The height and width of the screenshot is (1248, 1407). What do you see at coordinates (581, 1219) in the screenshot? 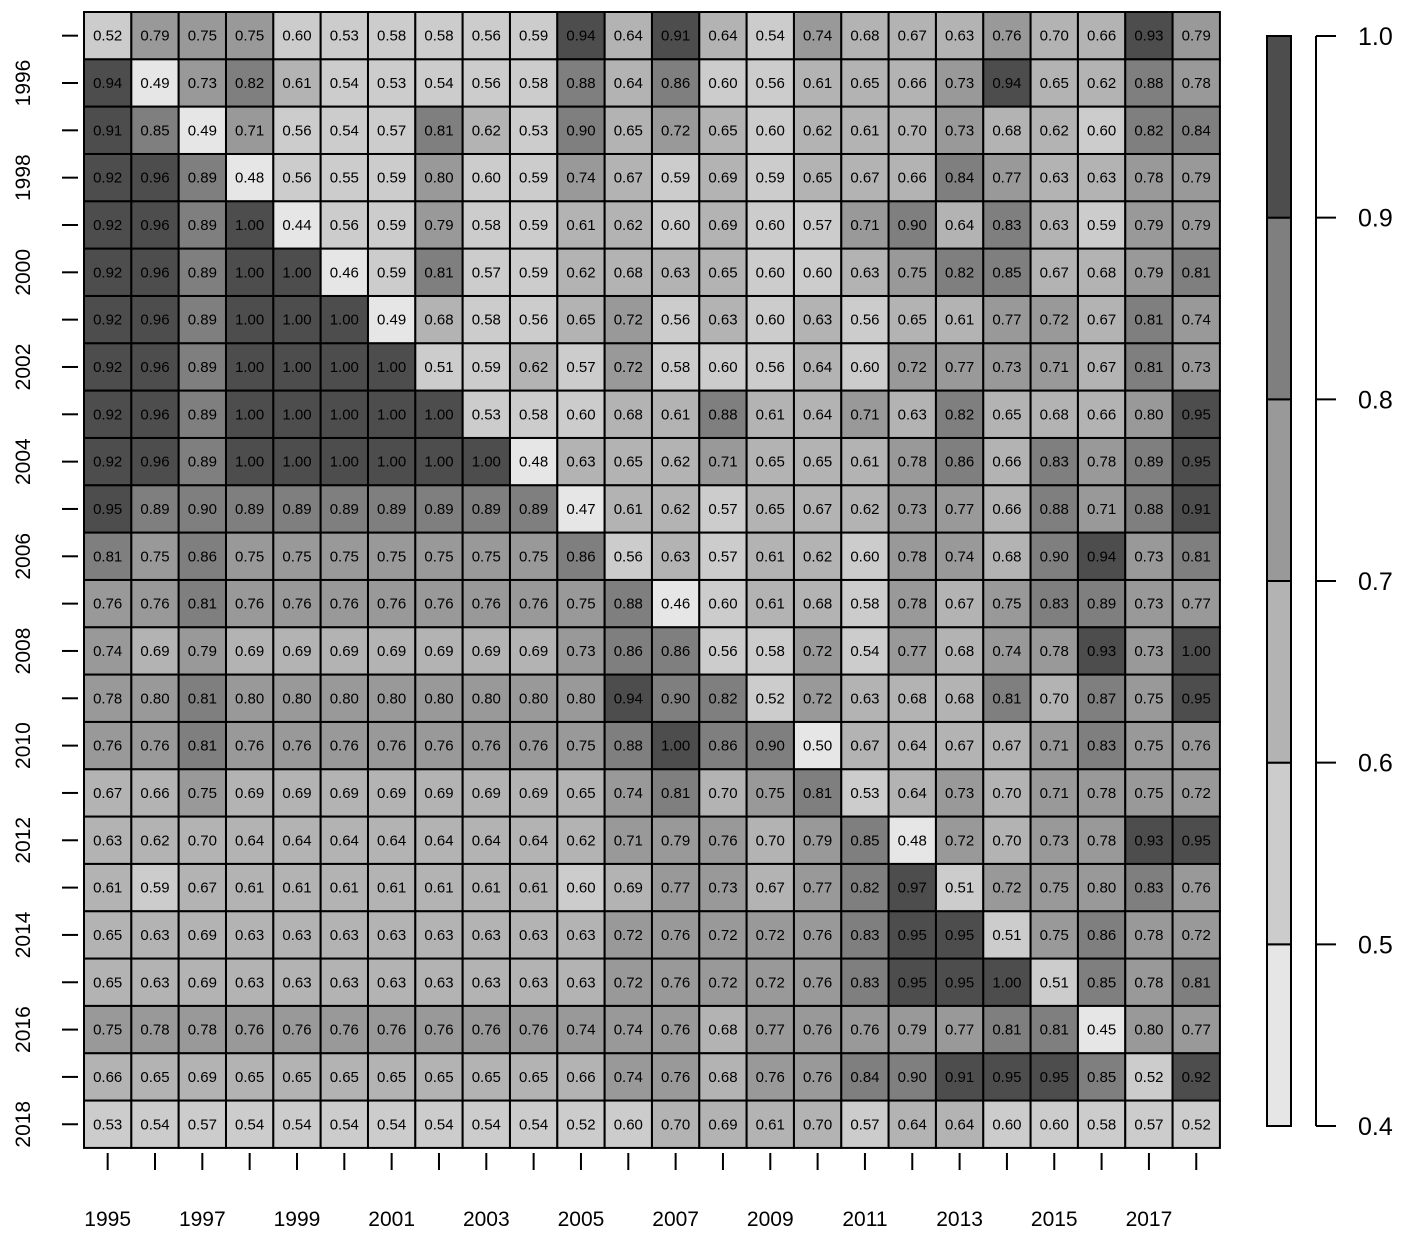
I see `x-tick-label: 2005` at bounding box center [581, 1219].